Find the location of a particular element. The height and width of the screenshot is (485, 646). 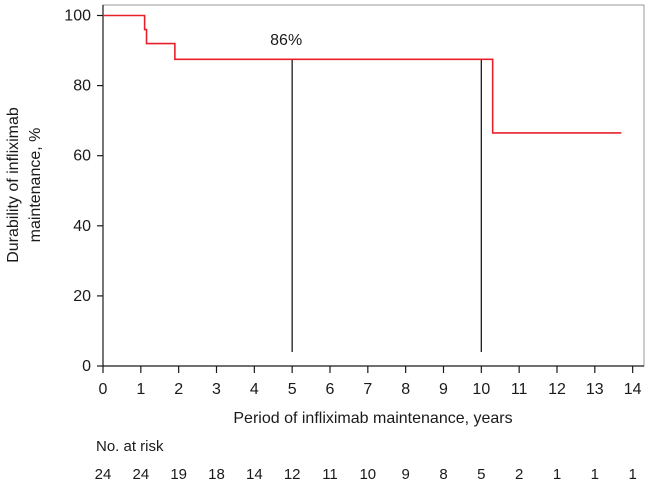

y-axis-label-line-2: maintenance, % is located at coordinates (35, 185).